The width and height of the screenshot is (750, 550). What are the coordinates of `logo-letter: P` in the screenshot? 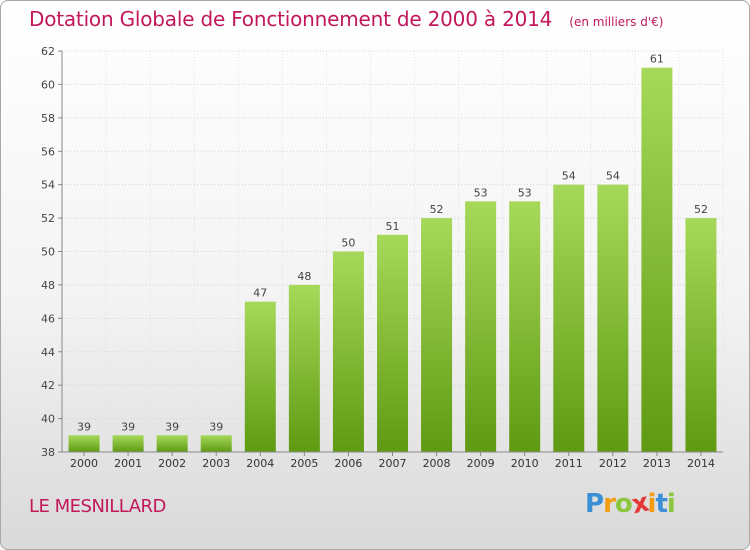 It's located at (594, 504).